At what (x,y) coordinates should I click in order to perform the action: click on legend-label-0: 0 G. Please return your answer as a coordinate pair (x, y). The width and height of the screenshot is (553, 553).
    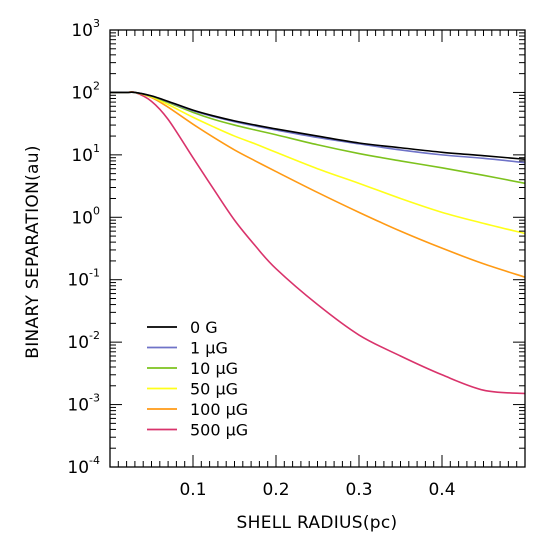
    Looking at the image, I should click on (204, 327).